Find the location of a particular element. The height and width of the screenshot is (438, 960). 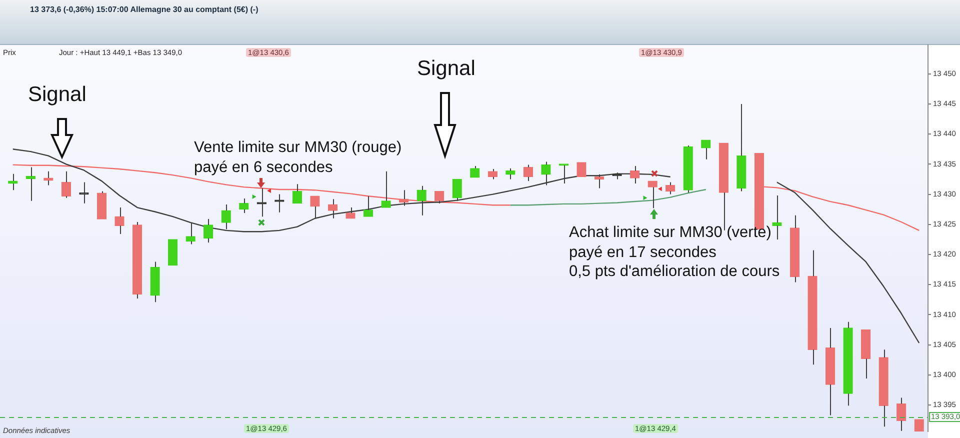

annotation: Achat limite sur MM30 (verte) payé en 17 secondes 0,5 pts d'amélioration de cours is located at coordinates (674, 252).